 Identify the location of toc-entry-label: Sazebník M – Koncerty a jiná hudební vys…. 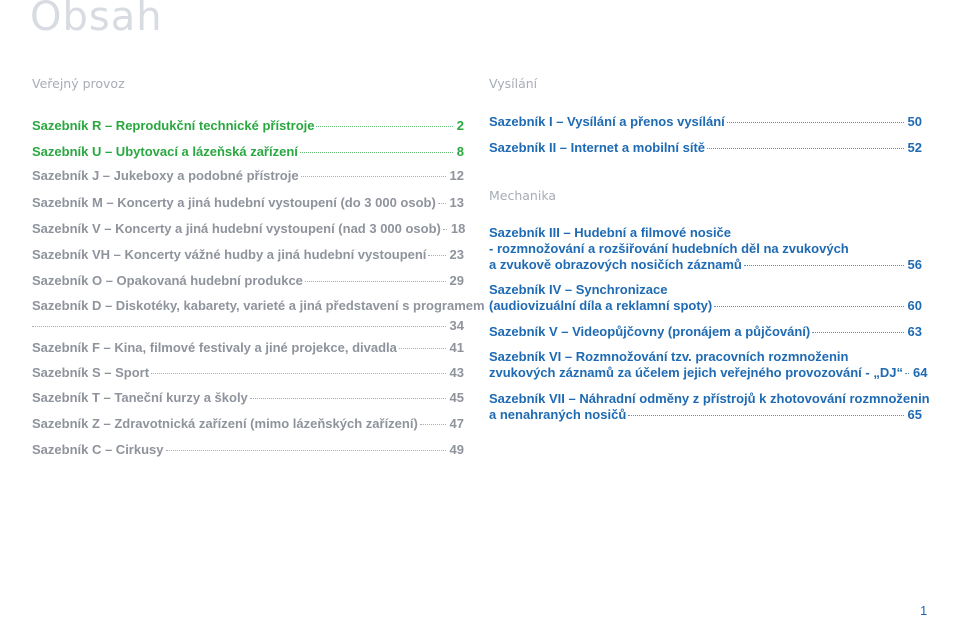
(234, 202).